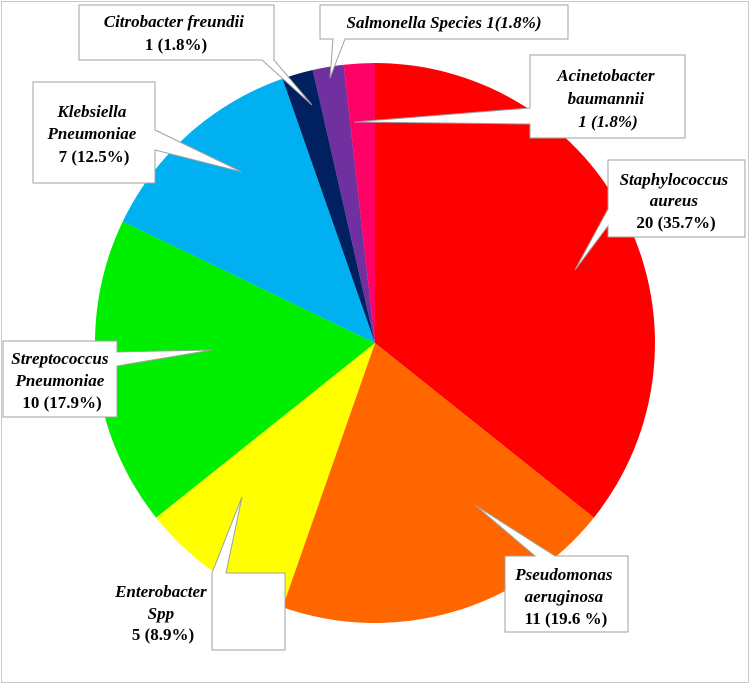 The image size is (750, 684). Describe the element at coordinates (359, 203) in the screenshot. I see `pie-slice-acinetobacter-baumannii` at that location.